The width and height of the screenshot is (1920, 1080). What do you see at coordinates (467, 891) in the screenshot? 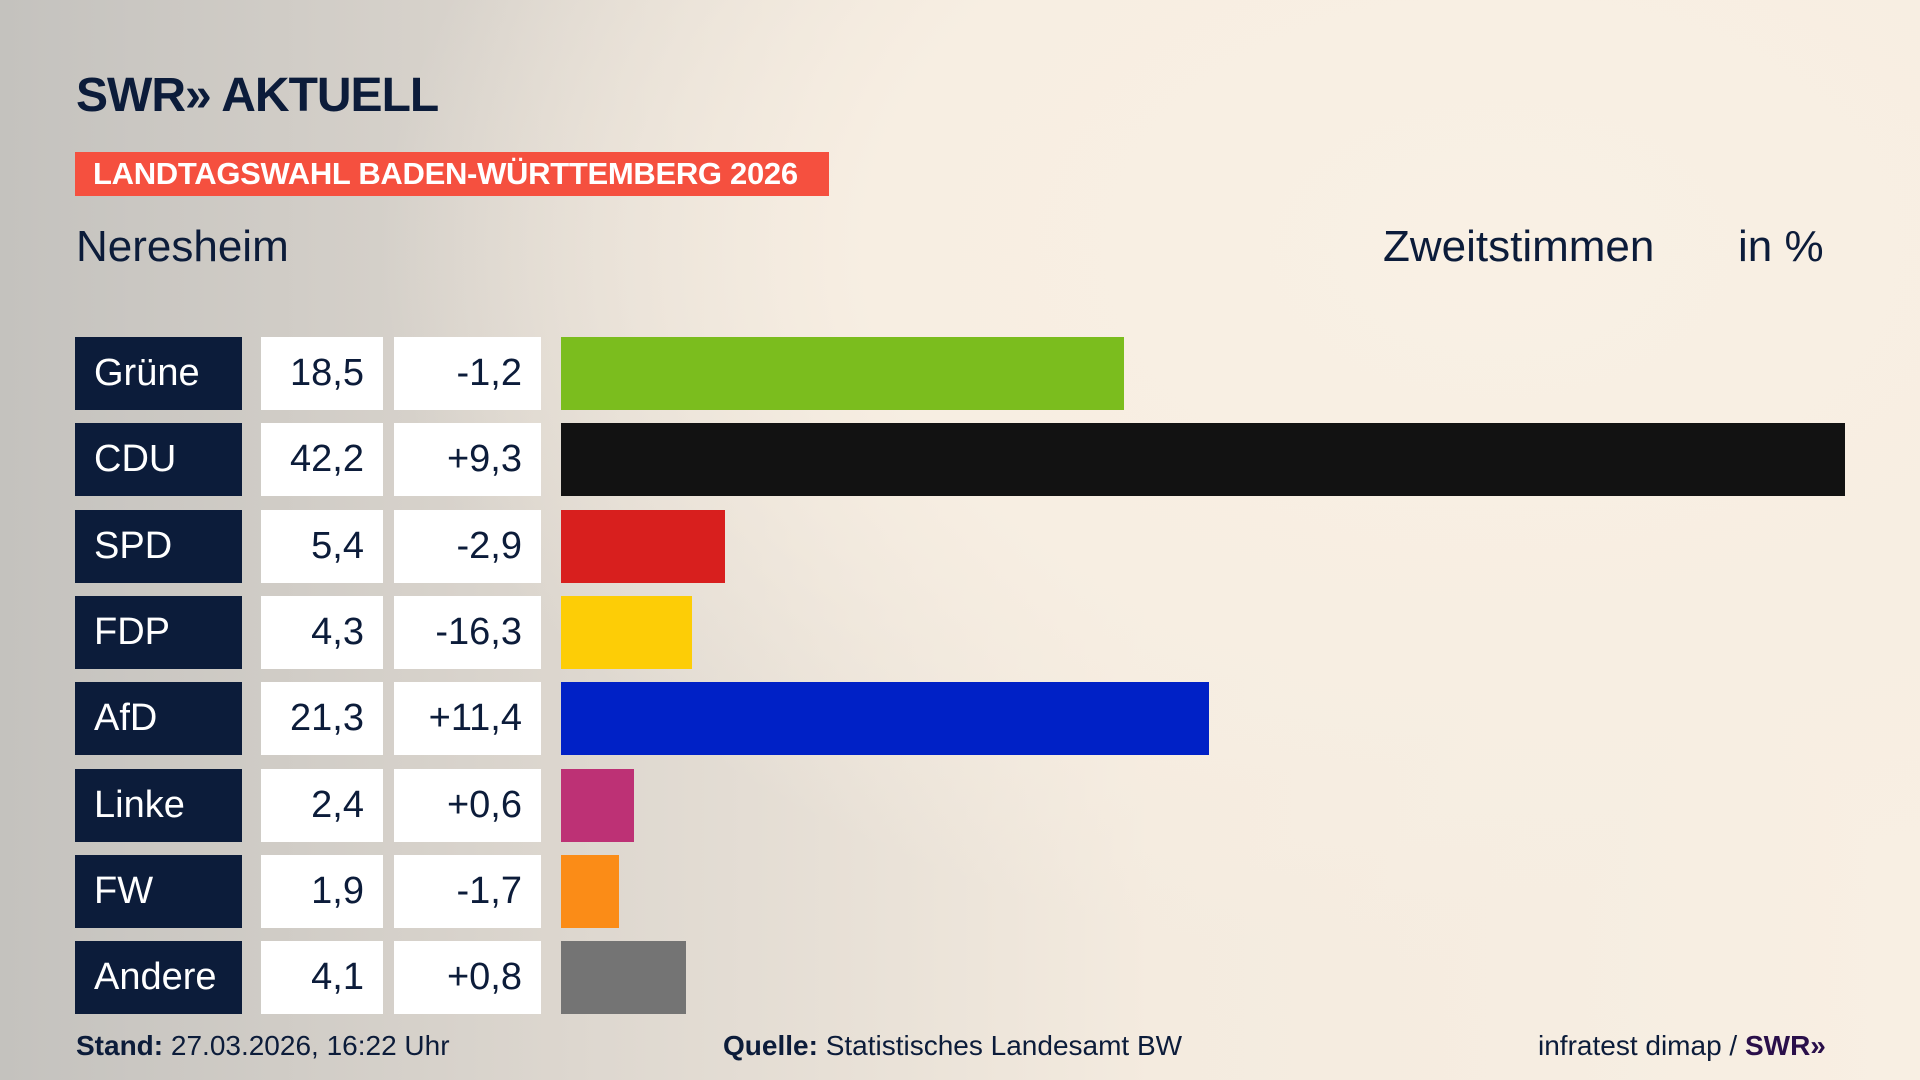
I see `diff-label: -1,7` at bounding box center [467, 891].